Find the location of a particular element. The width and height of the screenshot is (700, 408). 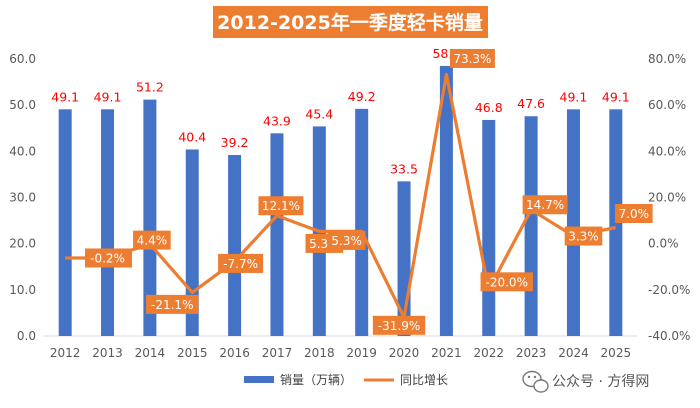

bar-value-label: 33.5 is located at coordinates (404, 168).